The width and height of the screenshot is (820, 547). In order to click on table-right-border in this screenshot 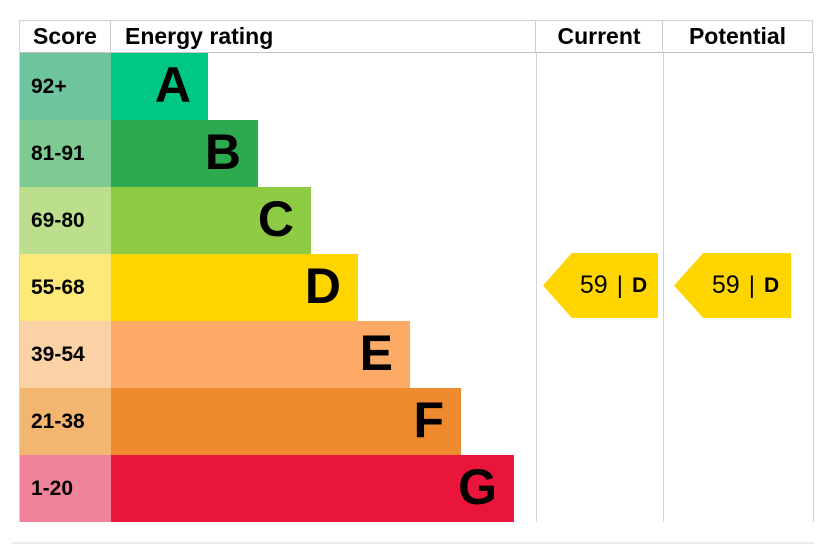, I will do `click(813, 287)`.